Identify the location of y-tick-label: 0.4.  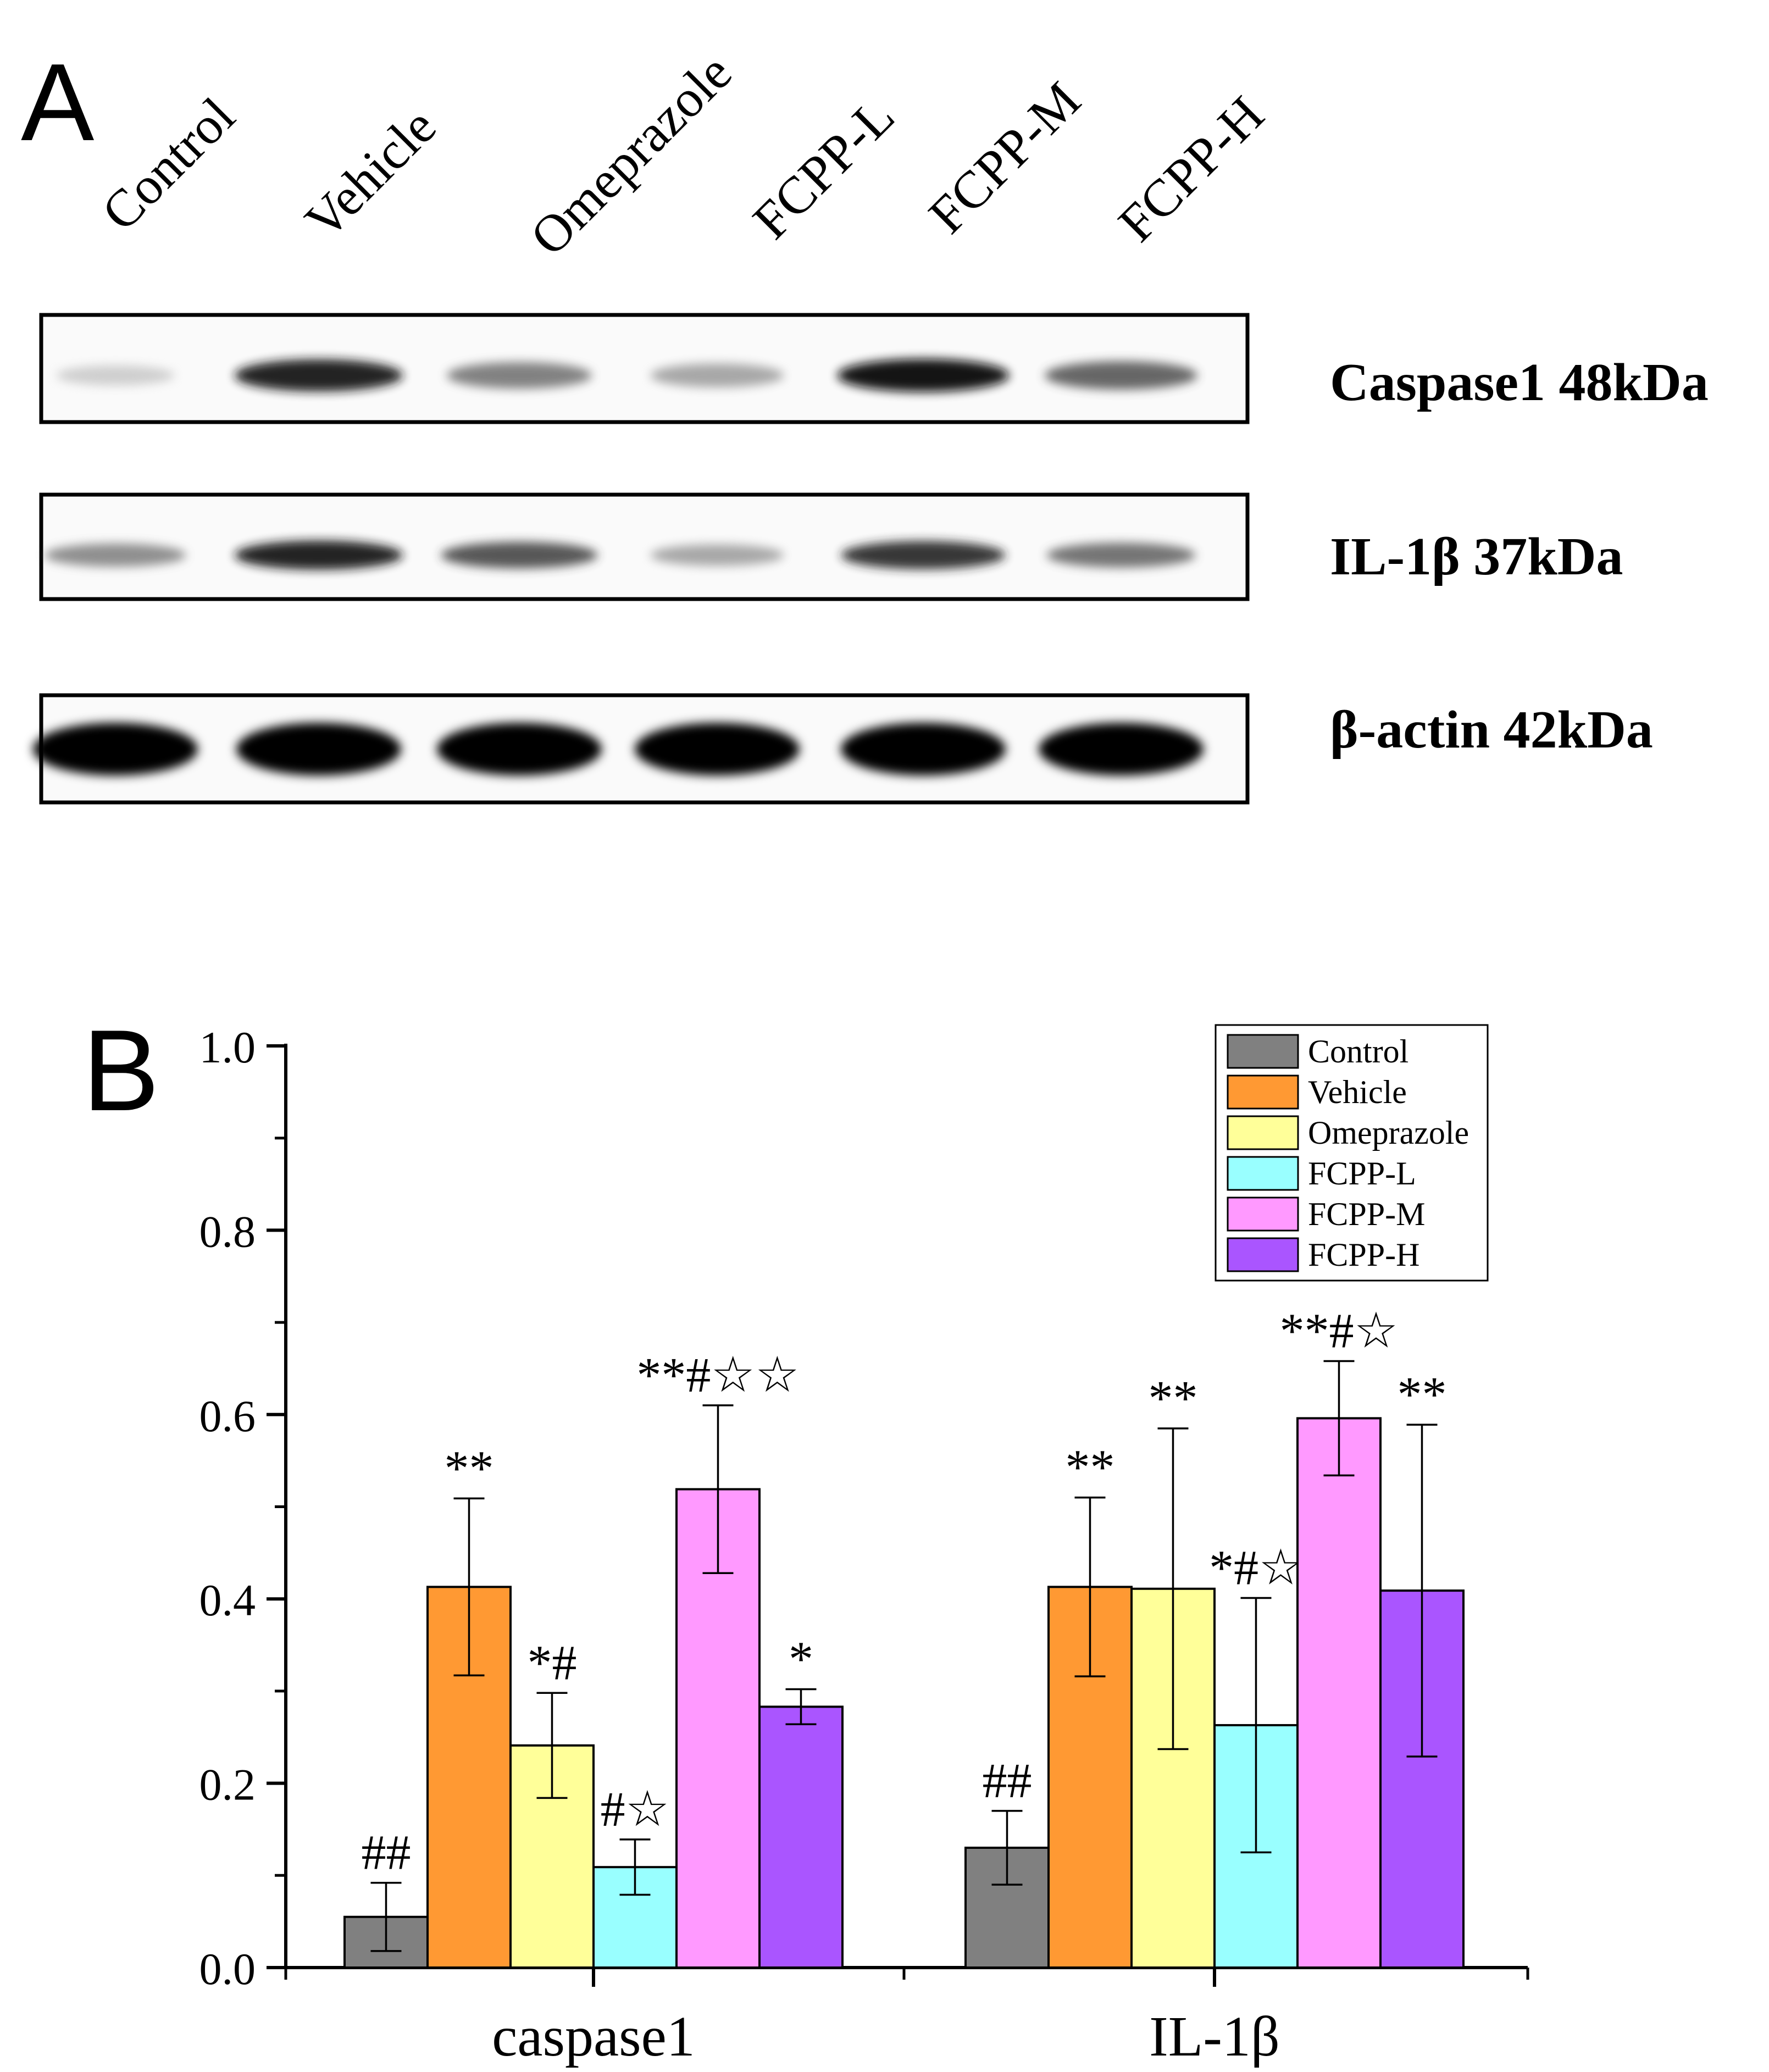
(228, 1600).